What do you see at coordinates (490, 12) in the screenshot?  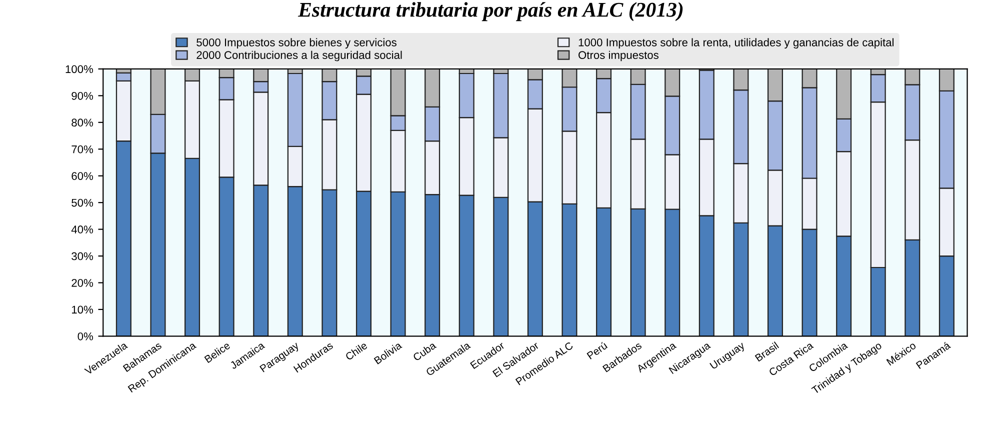 I see `chart-title: Estructura tributaria por país en ALC (2013)` at bounding box center [490, 12].